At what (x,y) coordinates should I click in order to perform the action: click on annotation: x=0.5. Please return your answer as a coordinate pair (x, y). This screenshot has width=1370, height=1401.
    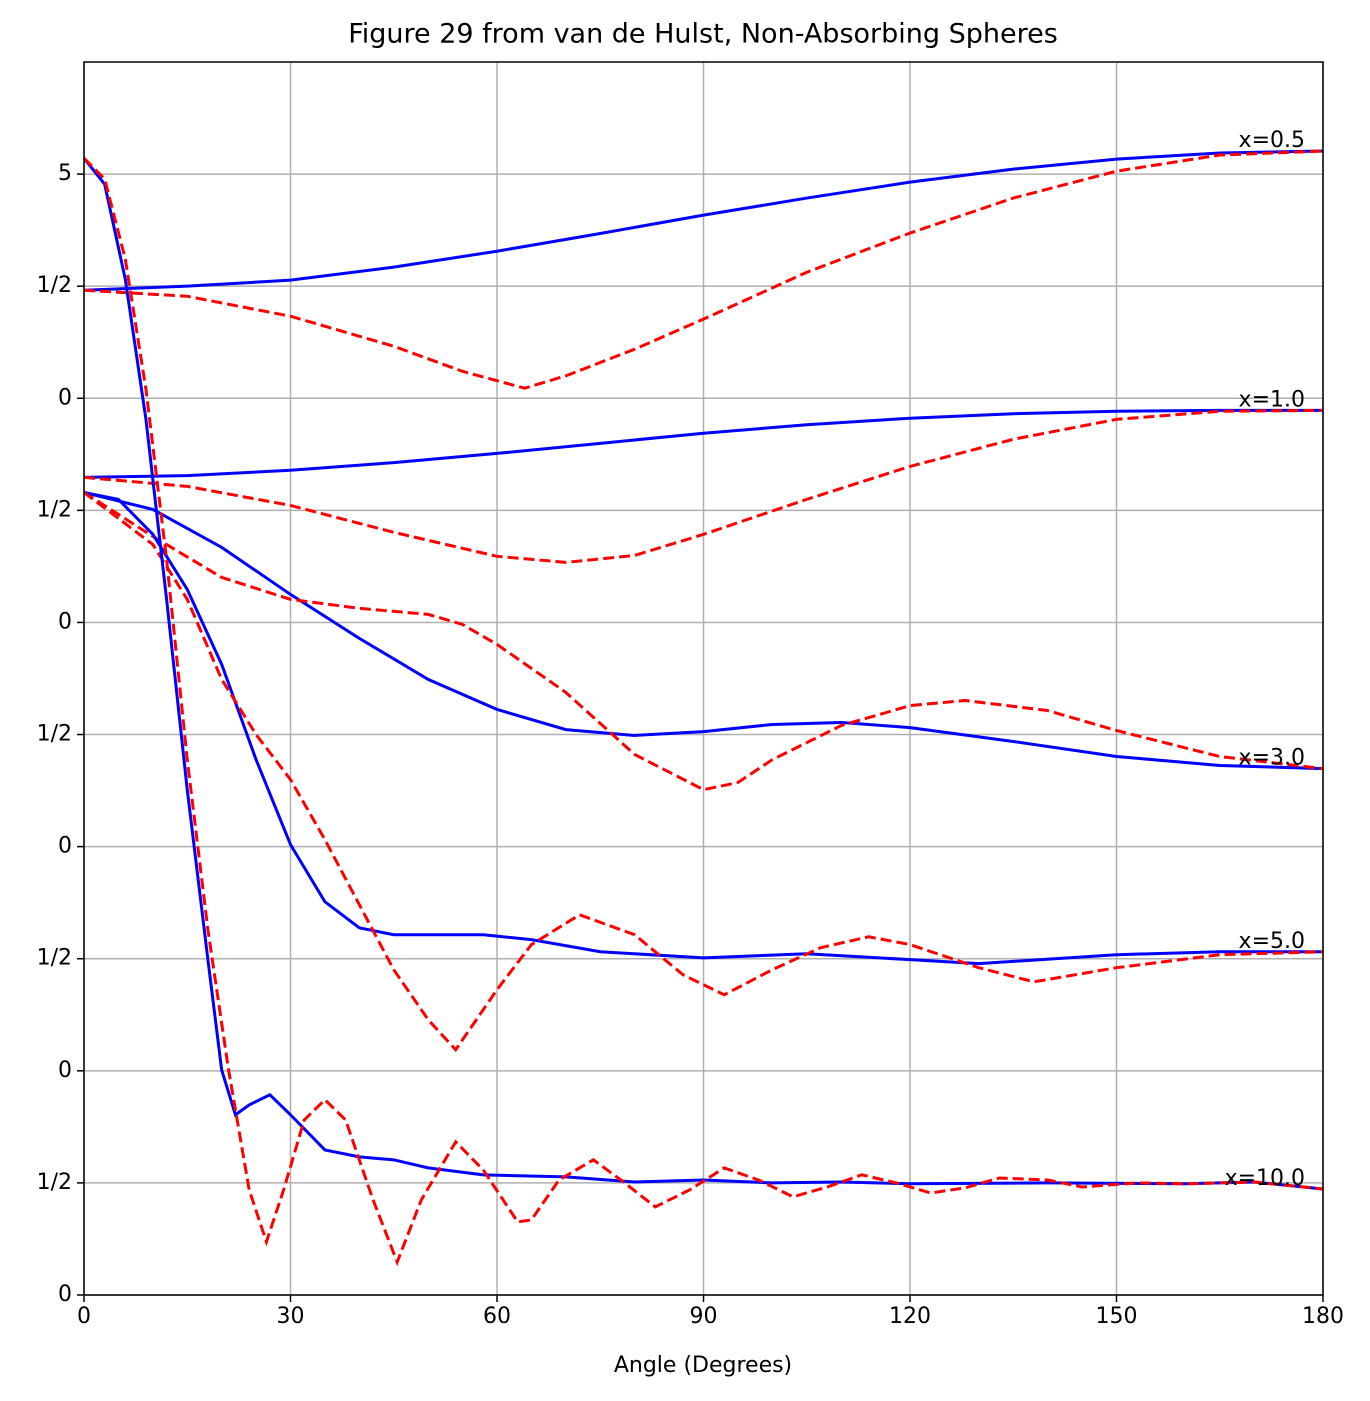
    Looking at the image, I should click on (1272, 140).